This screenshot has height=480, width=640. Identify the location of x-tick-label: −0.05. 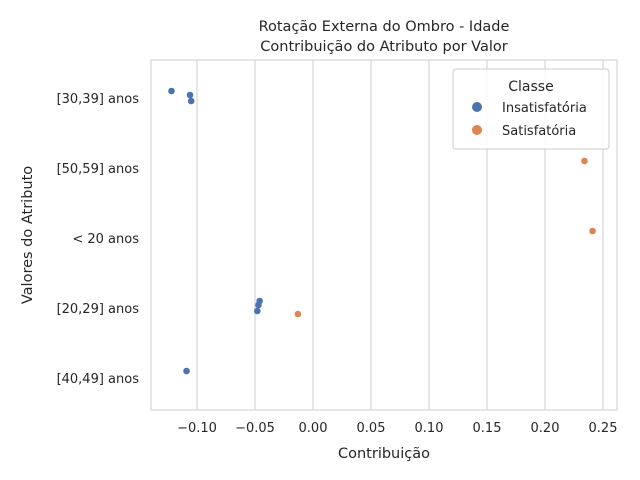
(255, 428).